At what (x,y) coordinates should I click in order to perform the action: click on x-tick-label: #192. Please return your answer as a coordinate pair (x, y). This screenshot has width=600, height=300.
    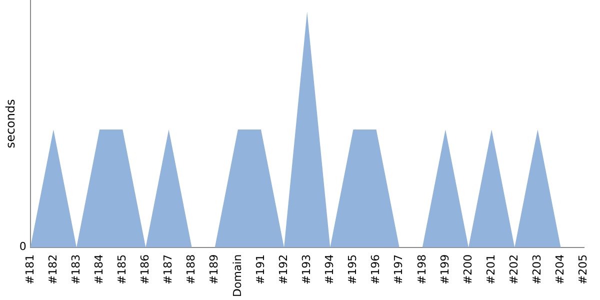
    Looking at the image, I should click on (283, 269).